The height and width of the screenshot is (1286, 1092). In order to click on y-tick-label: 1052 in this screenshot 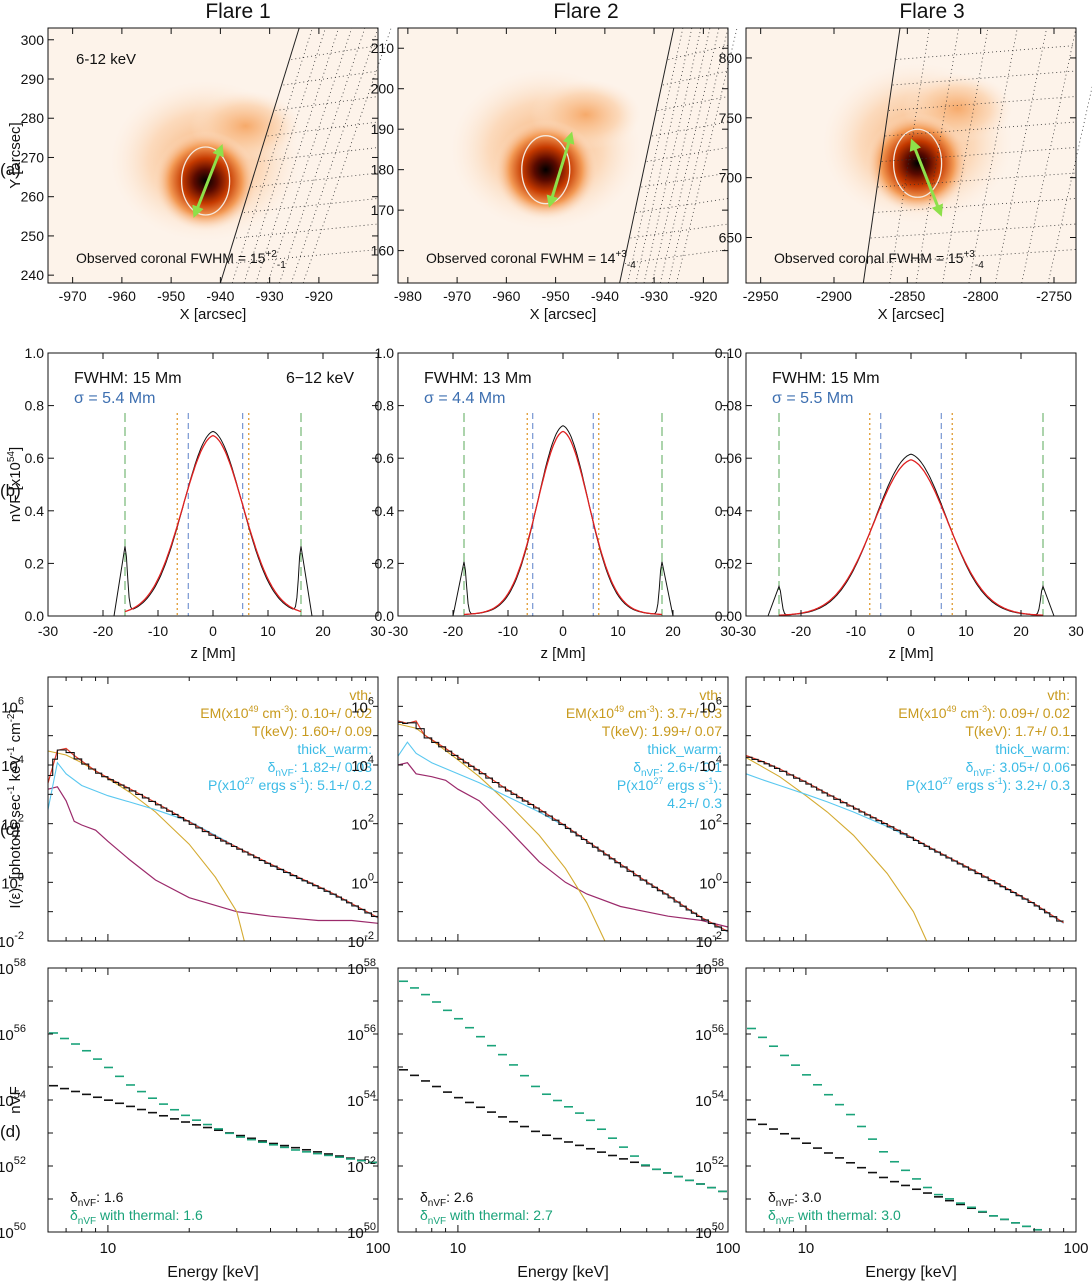, I will do `click(709, 1165)`.